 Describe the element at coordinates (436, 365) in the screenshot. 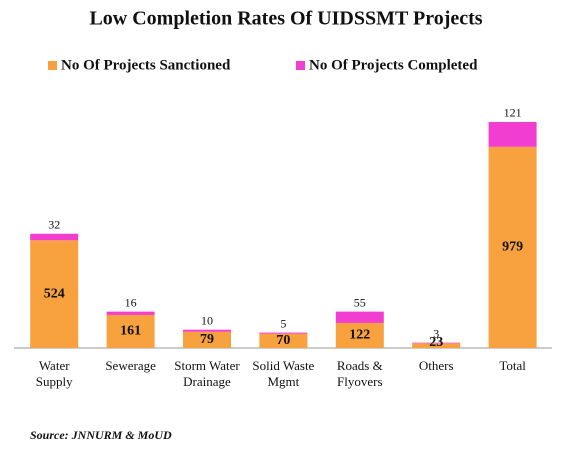

I see `x-tick-label: Others` at that location.